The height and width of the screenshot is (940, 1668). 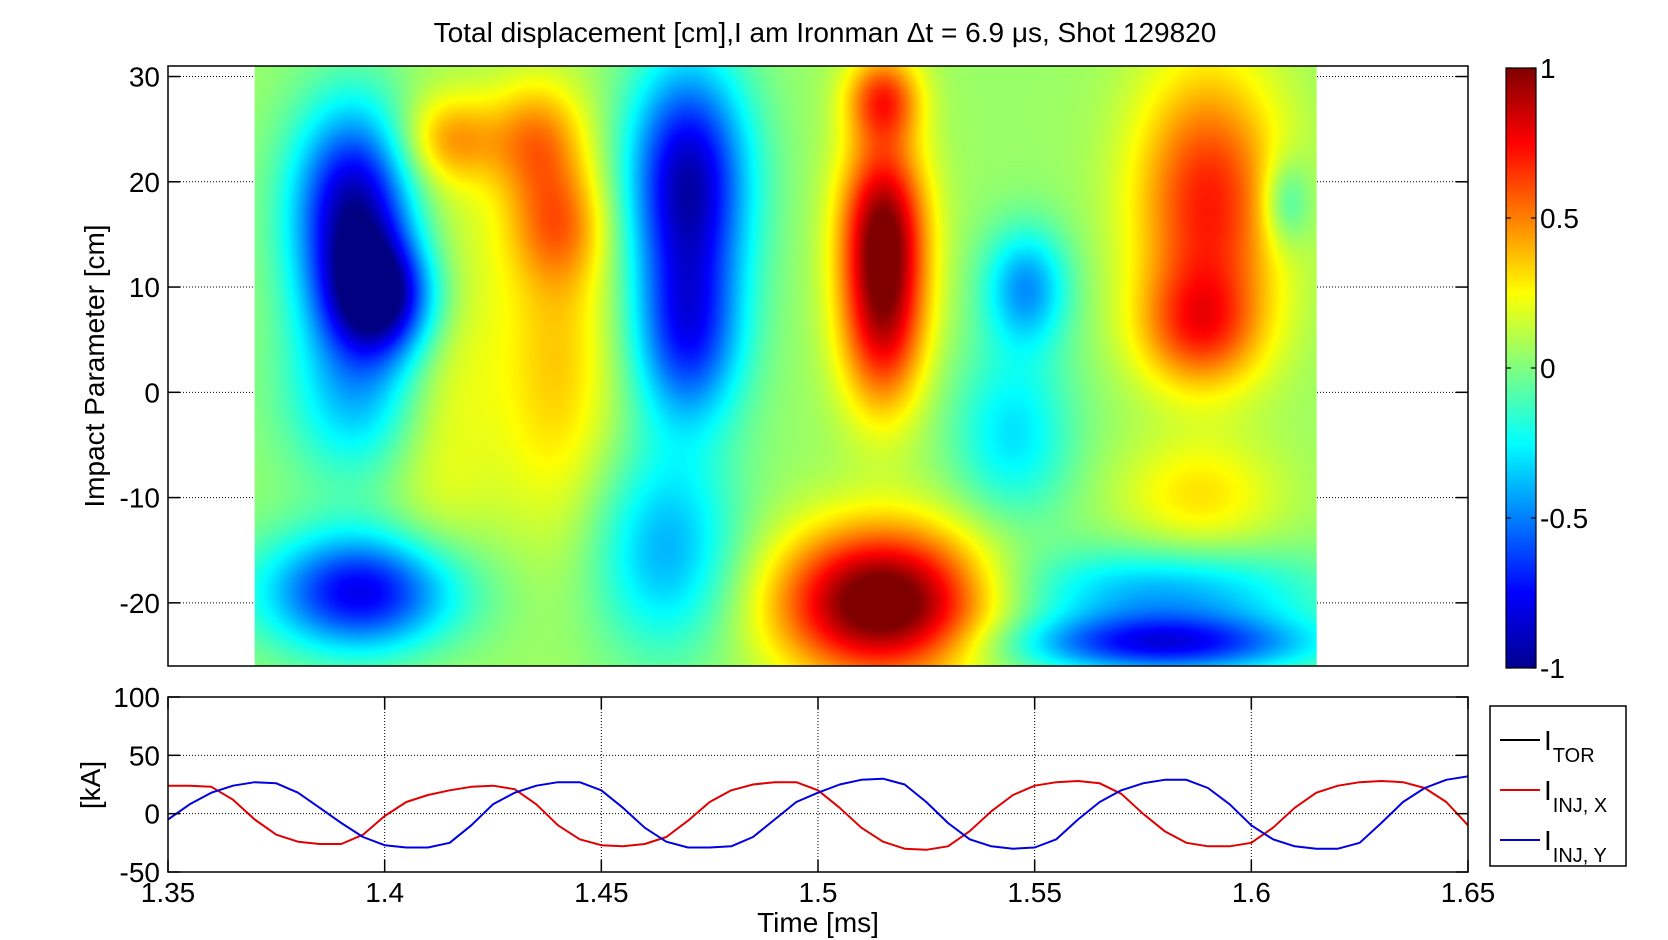 What do you see at coordinates (94, 365) in the screenshot?
I see `heatmap-y-axis-label: Impact Parameter [cm]` at bounding box center [94, 365].